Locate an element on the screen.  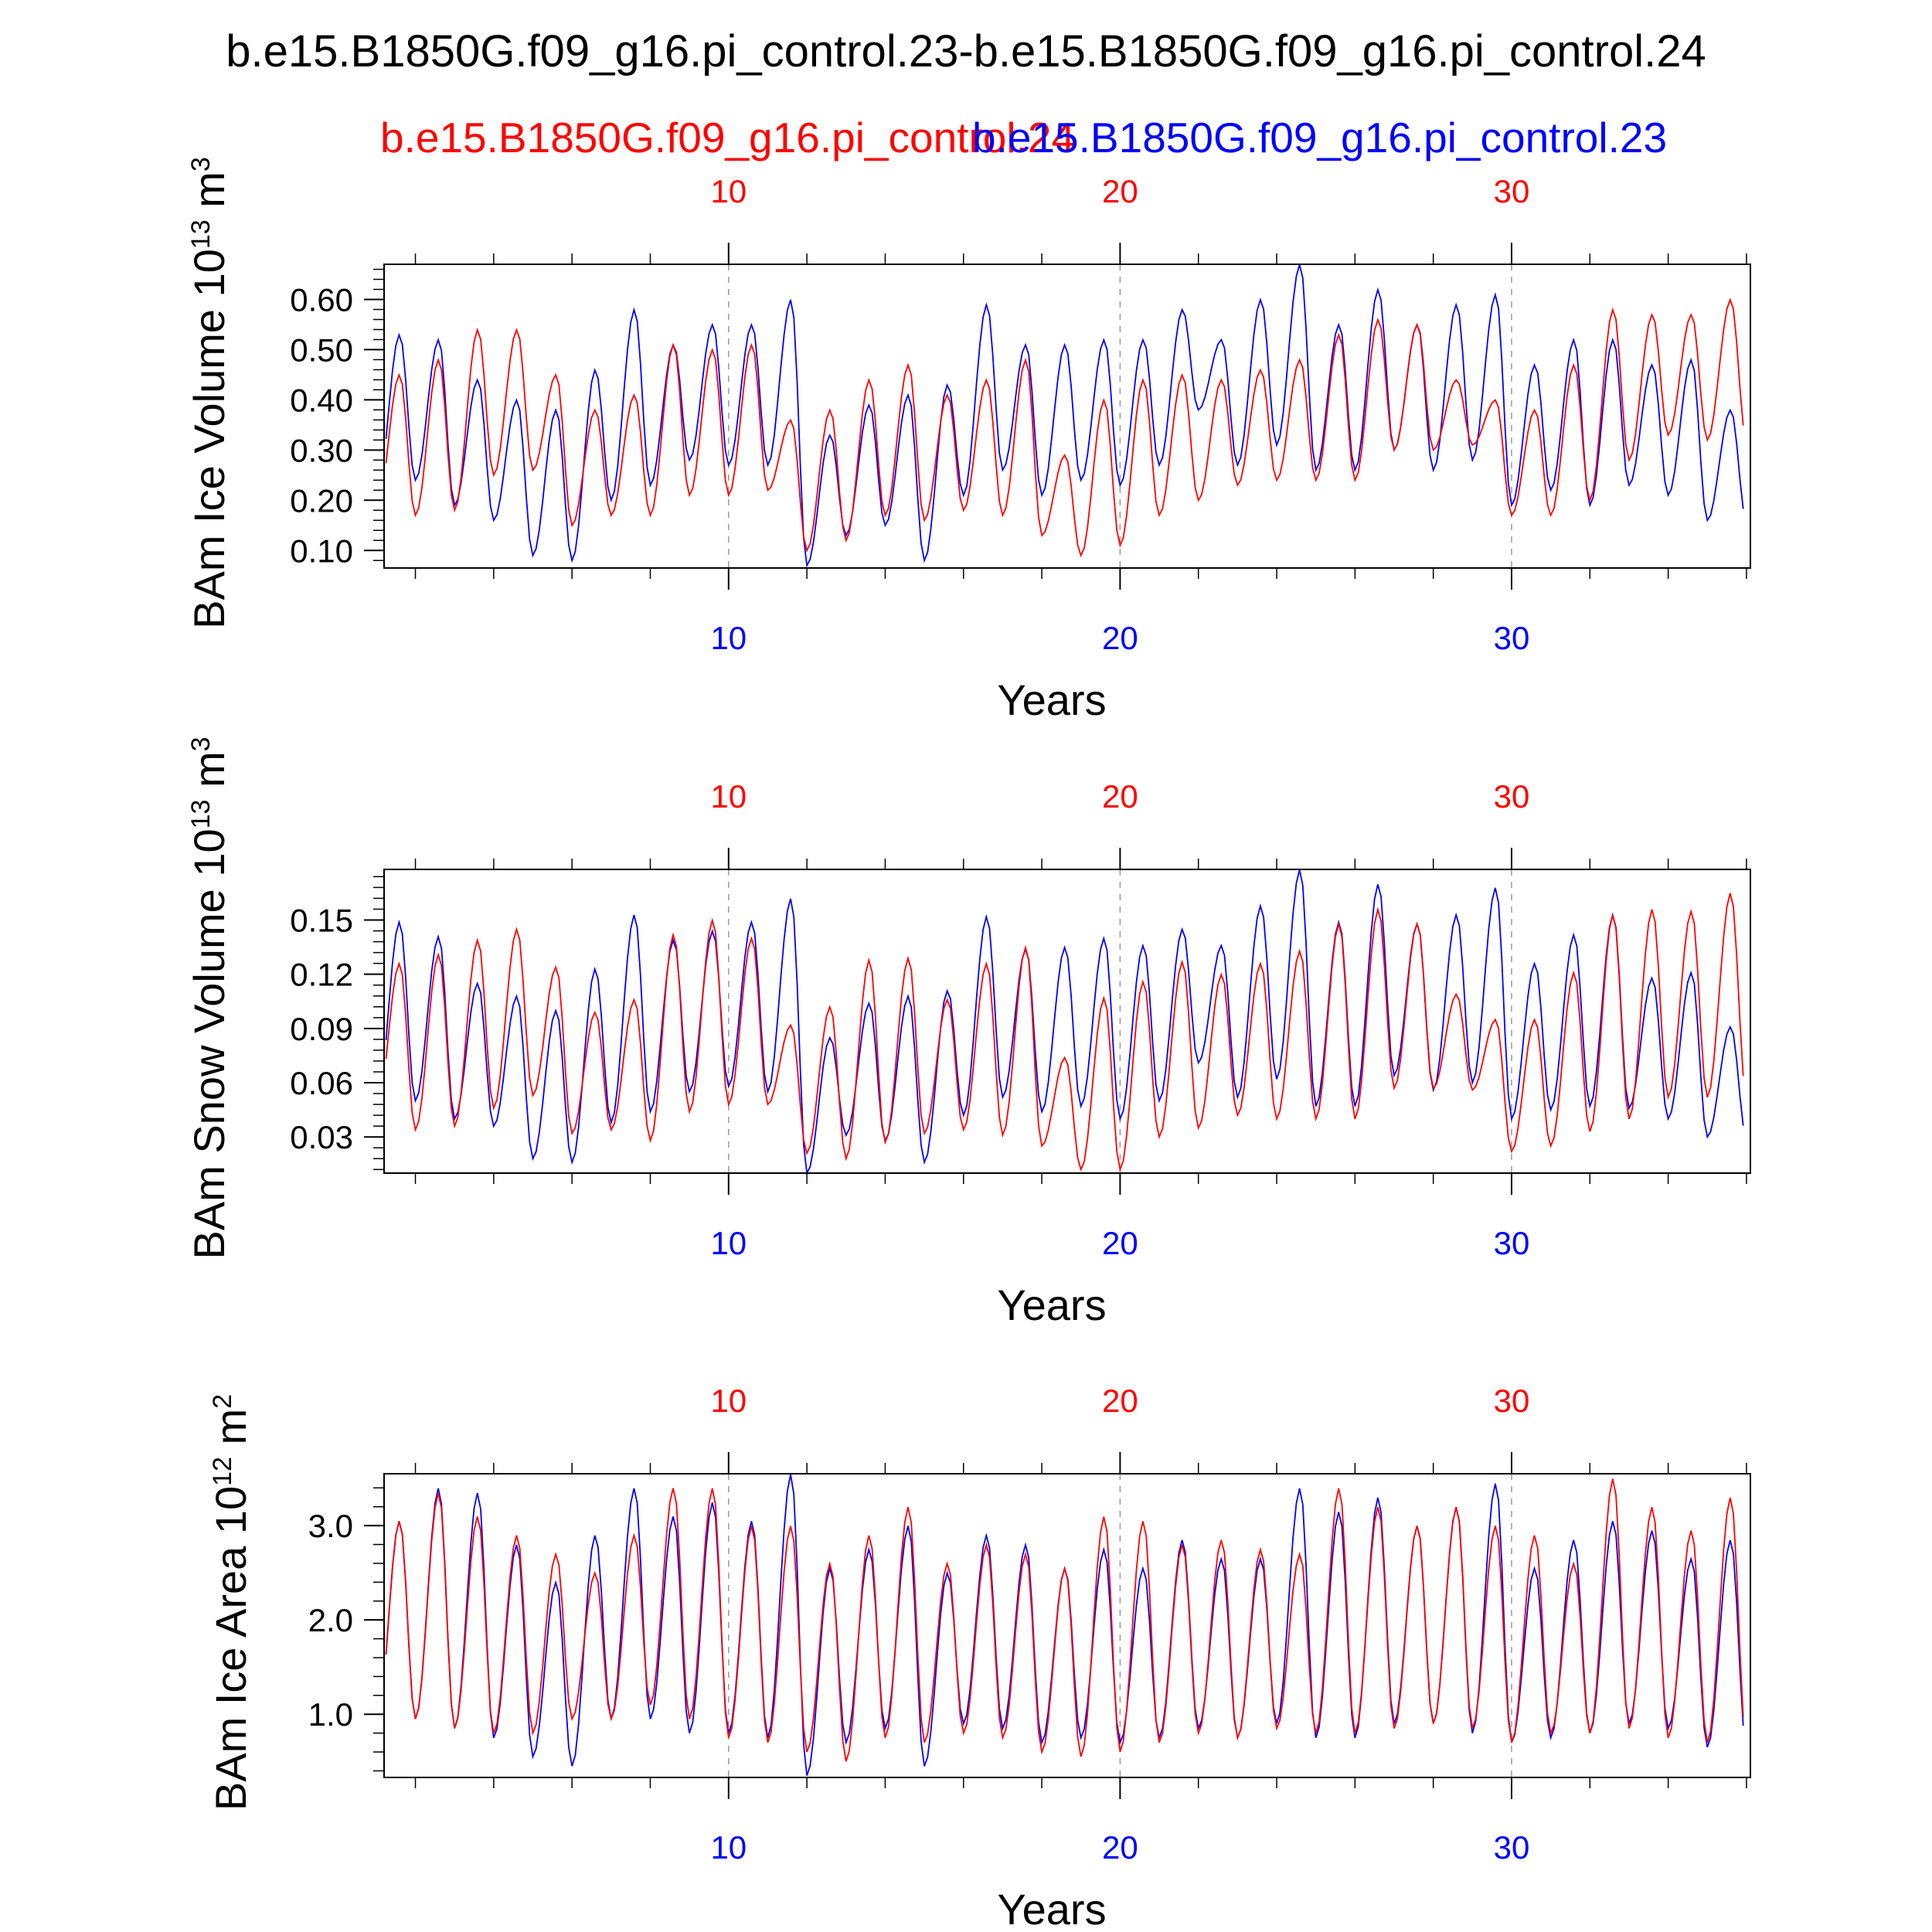
y-tick-label: 2.0 is located at coordinates (330, 1620).